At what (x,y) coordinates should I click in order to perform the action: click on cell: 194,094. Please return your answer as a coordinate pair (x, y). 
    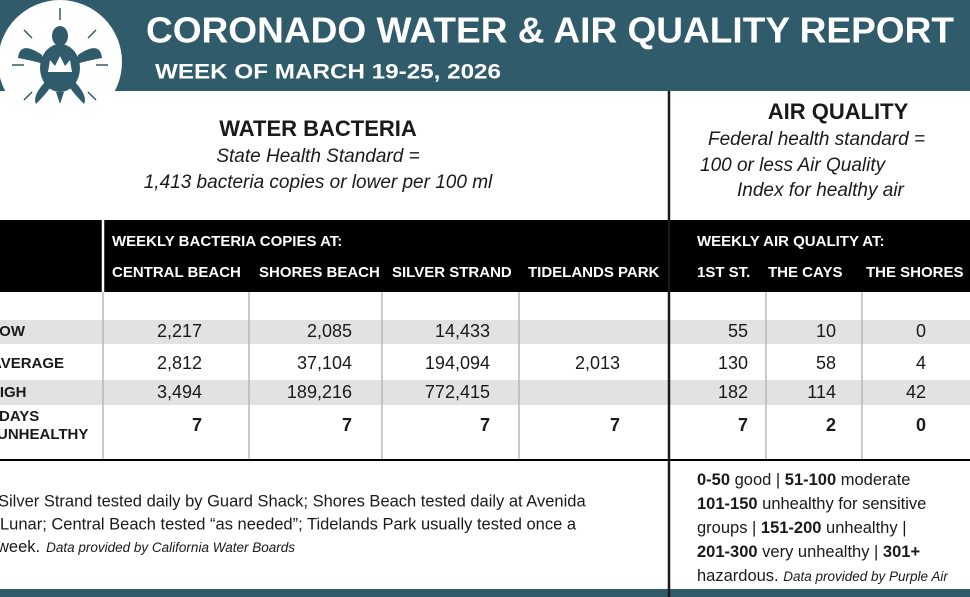
    Looking at the image, I should click on (457, 363).